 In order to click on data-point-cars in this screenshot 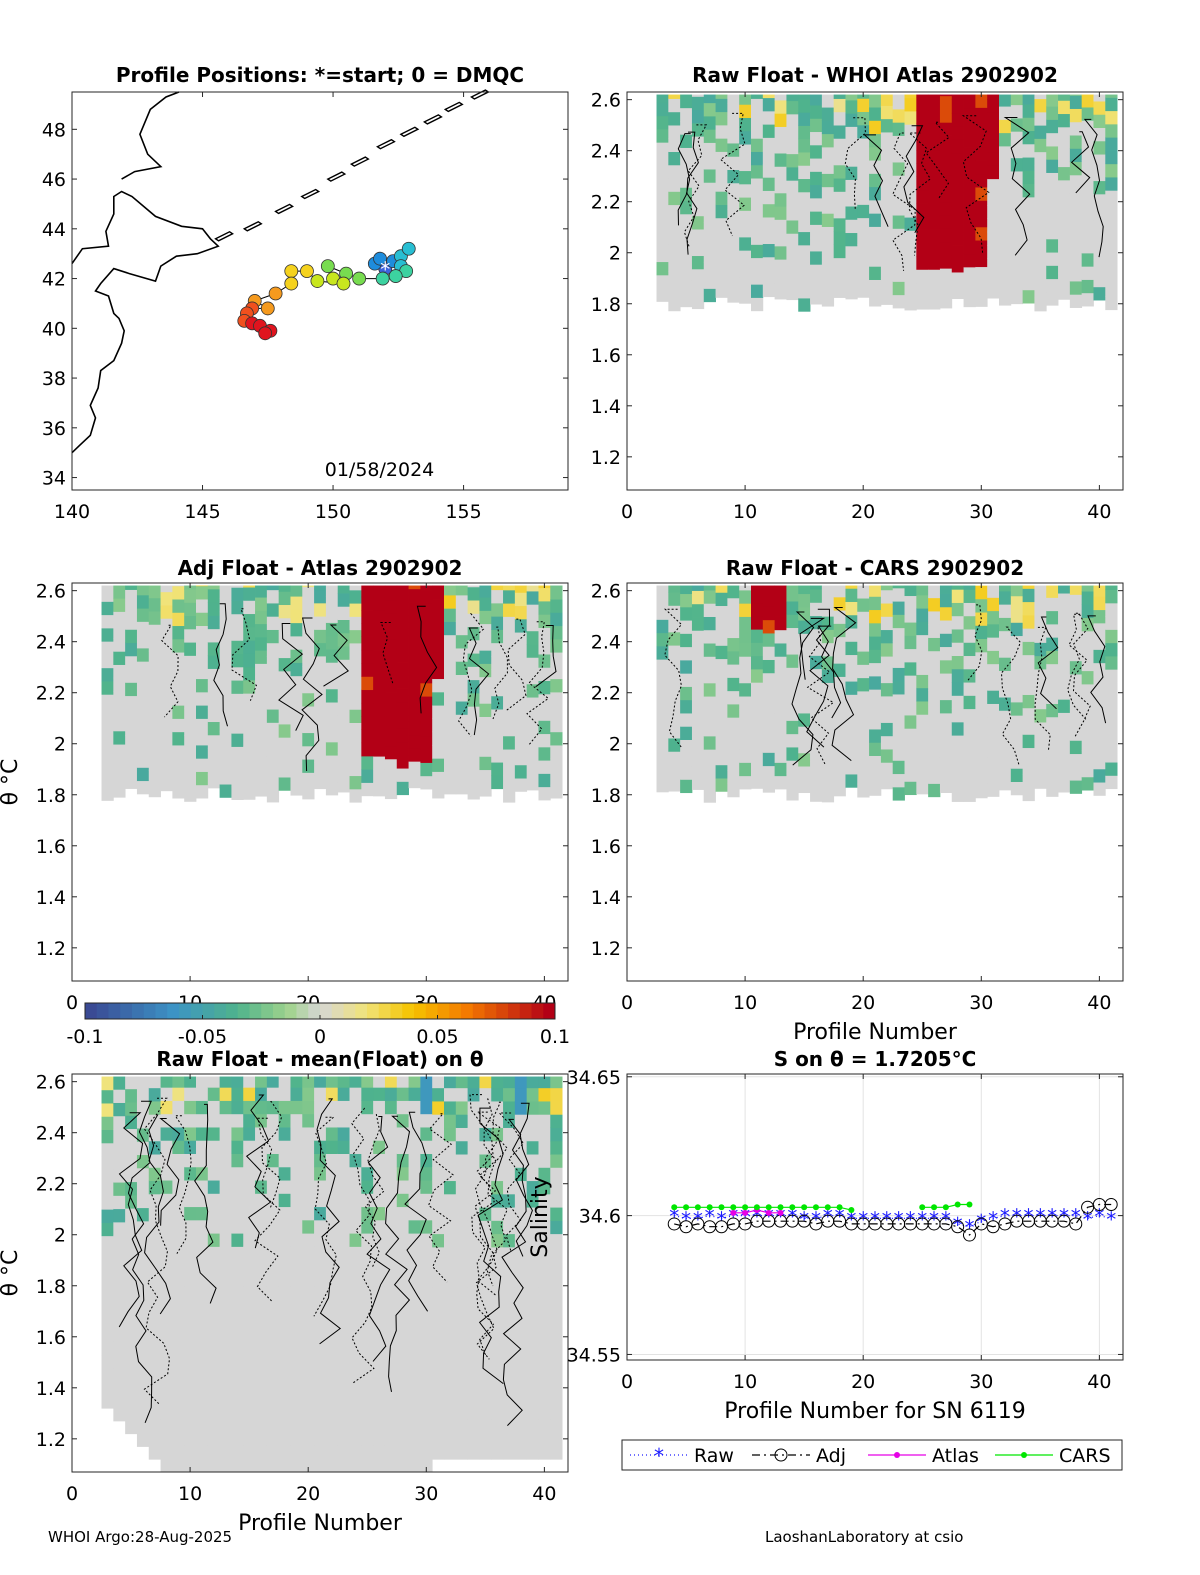, I will do `click(827, 1207)`.